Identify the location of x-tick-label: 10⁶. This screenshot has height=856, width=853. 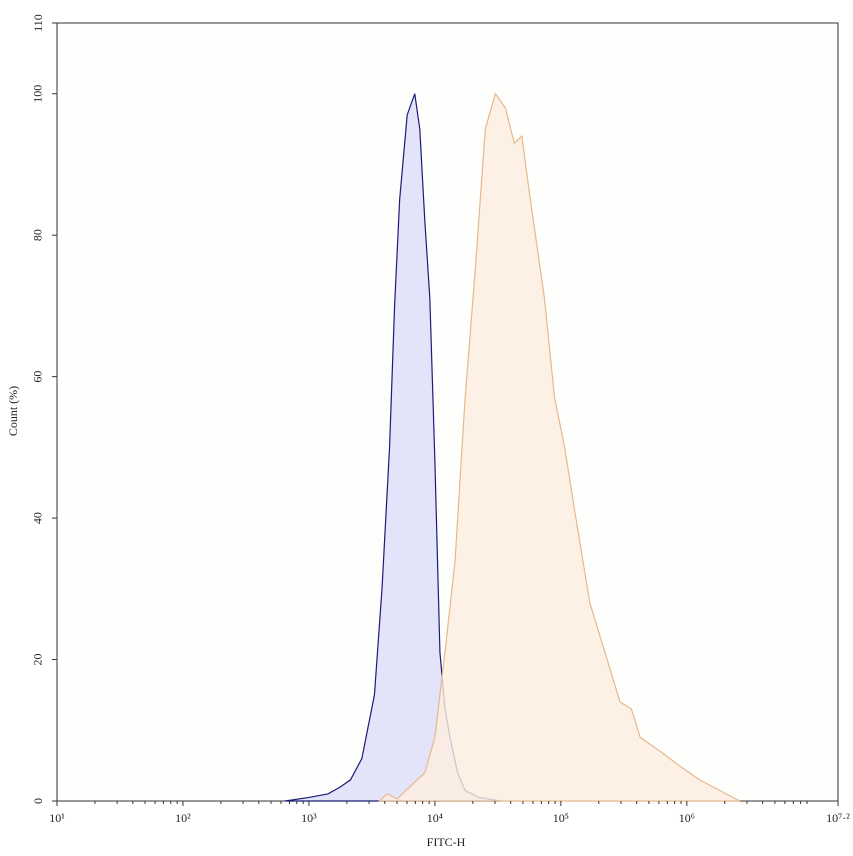
(687, 818).